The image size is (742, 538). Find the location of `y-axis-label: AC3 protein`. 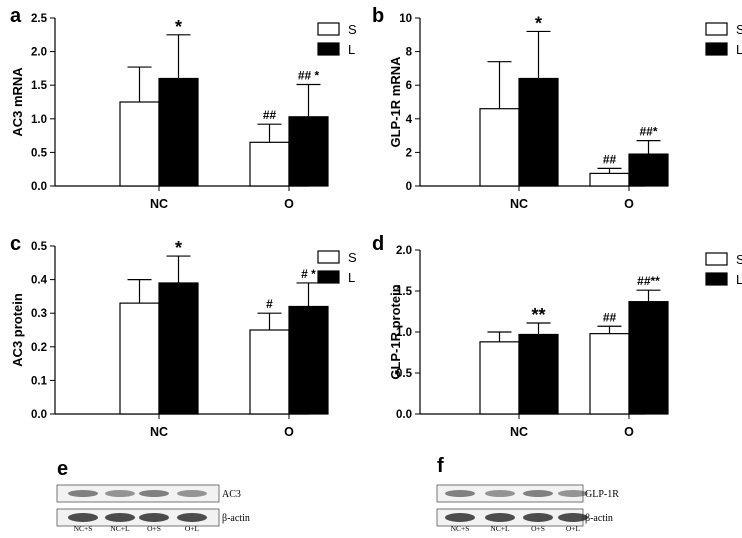

y-axis-label: AC3 protein is located at coordinates (17, 330).